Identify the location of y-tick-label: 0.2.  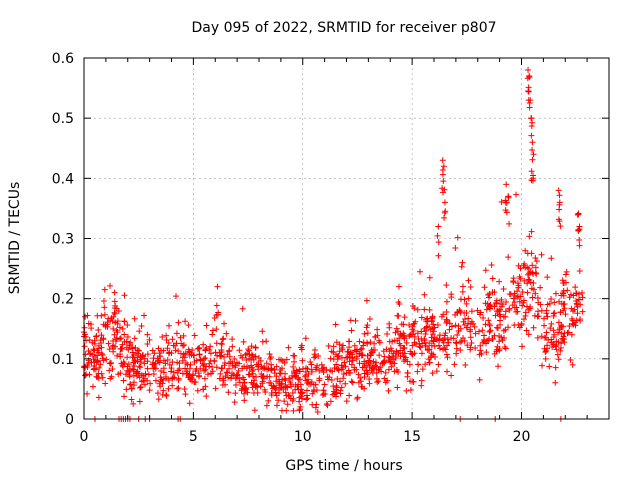
(63, 300).